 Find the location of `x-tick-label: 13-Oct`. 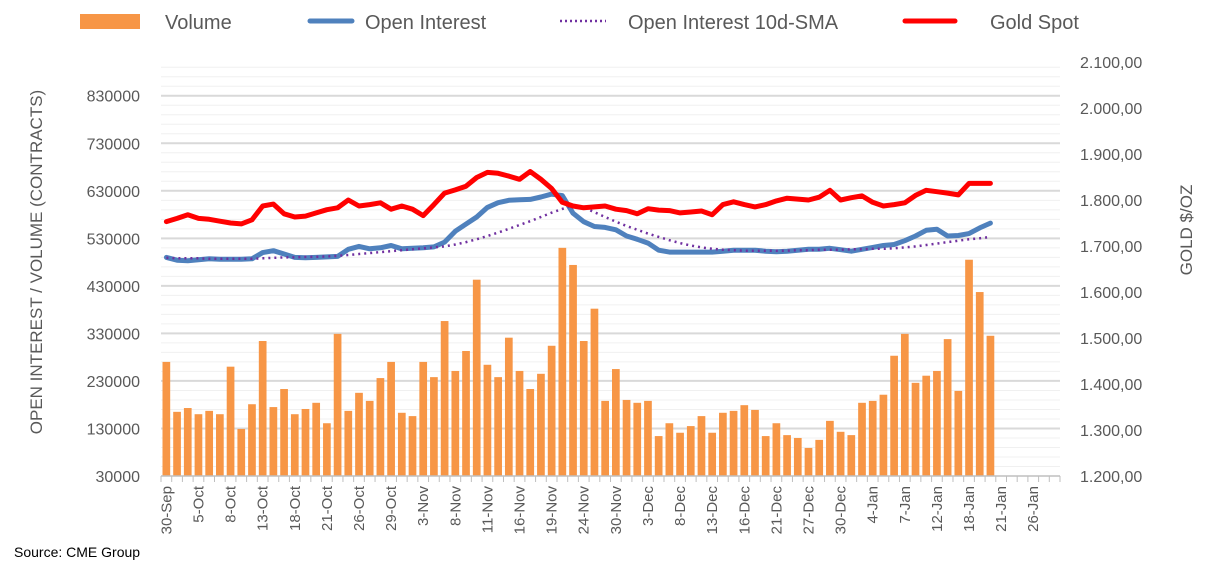

x-tick-label: 13-Oct is located at coordinates (263, 508).